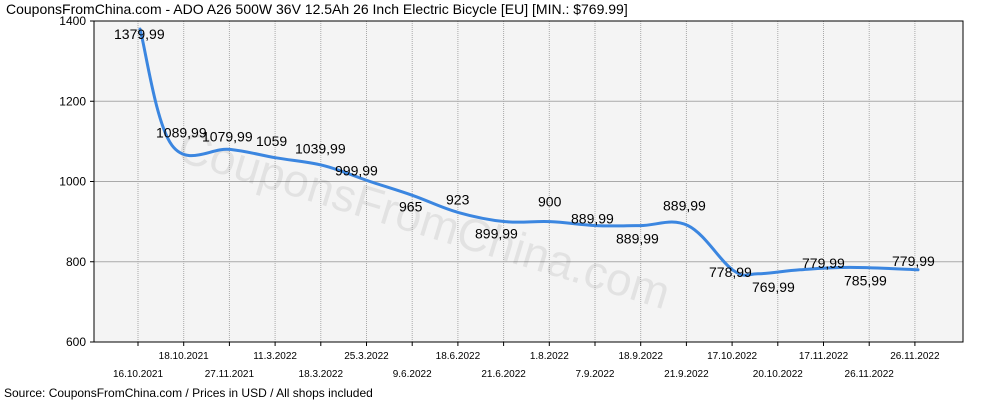  Describe the element at coordinates (732, 356) in the screenshot. I see `x-tick-label: 17.10.2022` at that location.